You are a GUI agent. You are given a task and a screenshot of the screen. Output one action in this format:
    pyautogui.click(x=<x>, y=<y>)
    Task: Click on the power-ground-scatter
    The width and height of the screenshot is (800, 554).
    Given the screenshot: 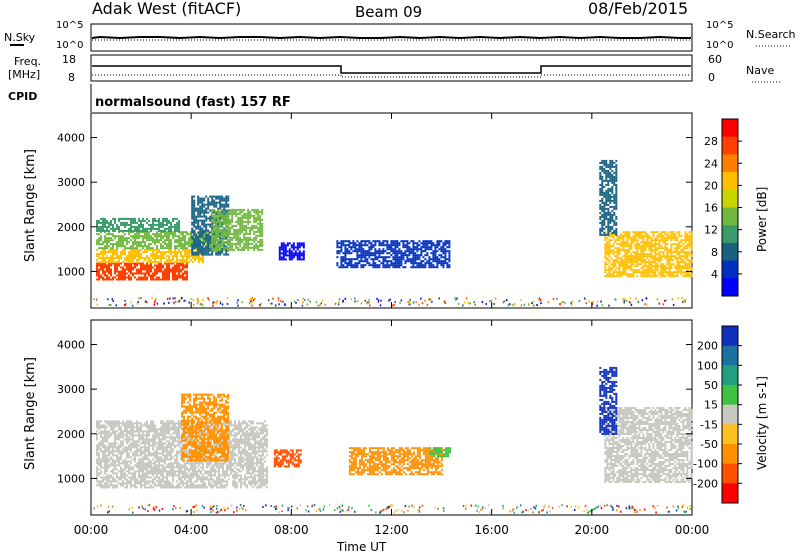 What is the action you would take?
    pyautogui.click(x=390, y=301)
    